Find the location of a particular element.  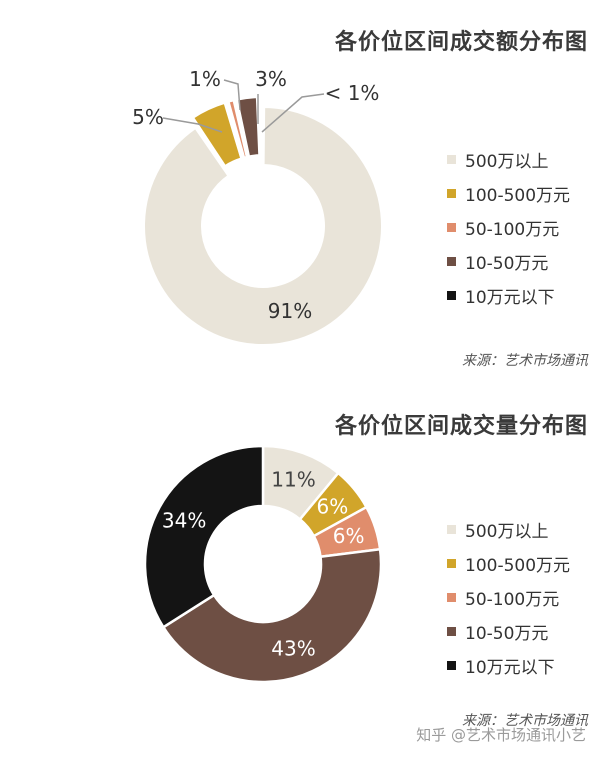

legend-2-label: 10万元以下 is located at coordinates (510, 667).